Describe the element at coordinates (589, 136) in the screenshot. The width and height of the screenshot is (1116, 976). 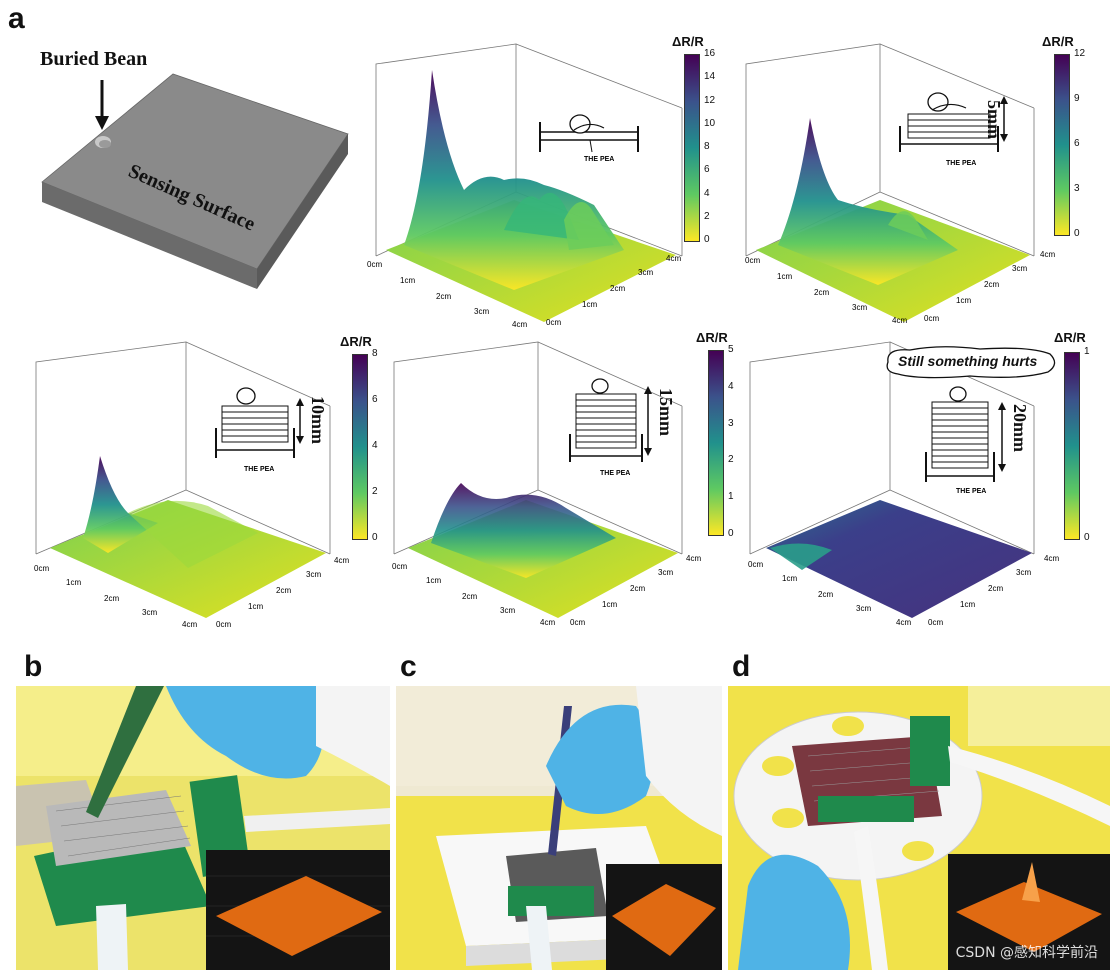
I see `princess-pea-cartoon-0: THE PEA` at that location.